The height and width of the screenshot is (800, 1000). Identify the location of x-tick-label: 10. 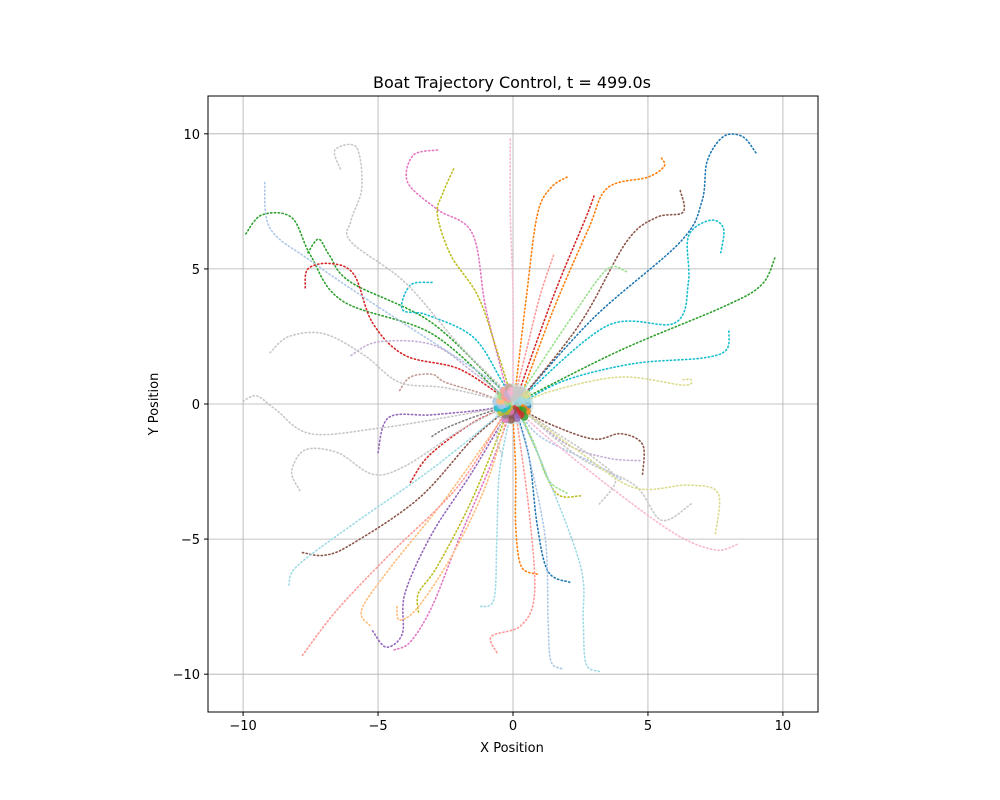
(783, 726).